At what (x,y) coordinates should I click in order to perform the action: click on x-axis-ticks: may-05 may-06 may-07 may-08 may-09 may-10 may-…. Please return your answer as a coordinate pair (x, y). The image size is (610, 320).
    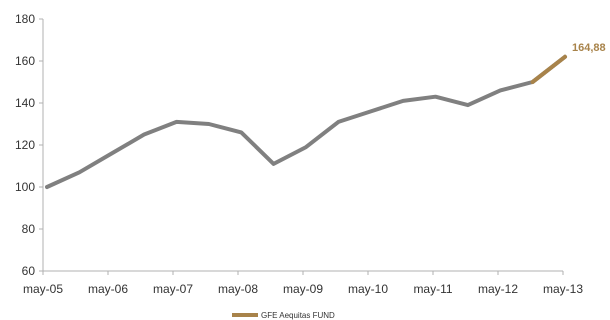
    Looking at the image, I should click on (303, 283).